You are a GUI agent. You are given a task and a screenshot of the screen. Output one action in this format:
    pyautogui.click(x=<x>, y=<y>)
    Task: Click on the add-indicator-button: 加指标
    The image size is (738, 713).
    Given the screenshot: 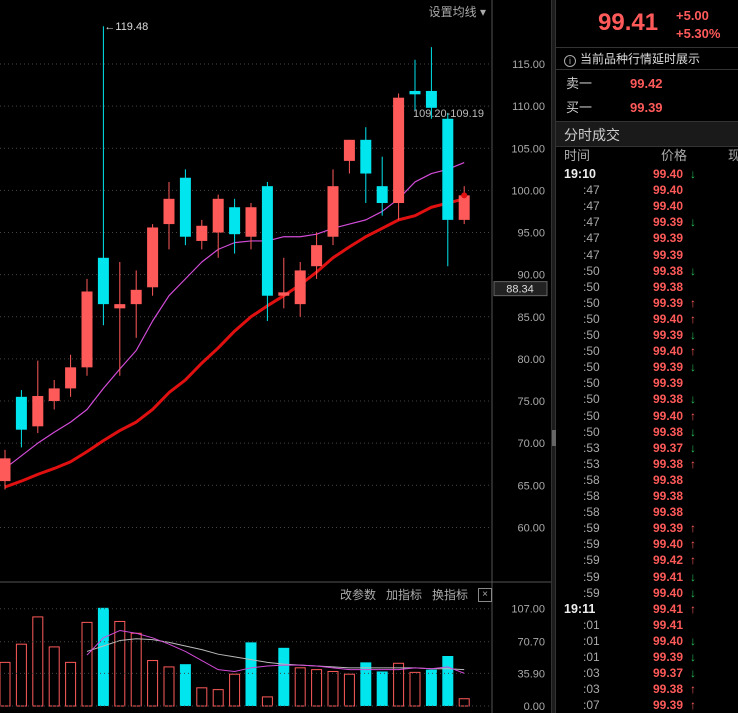 What is the action you would take?
    pyautogui.click(x=403, y=595)
    